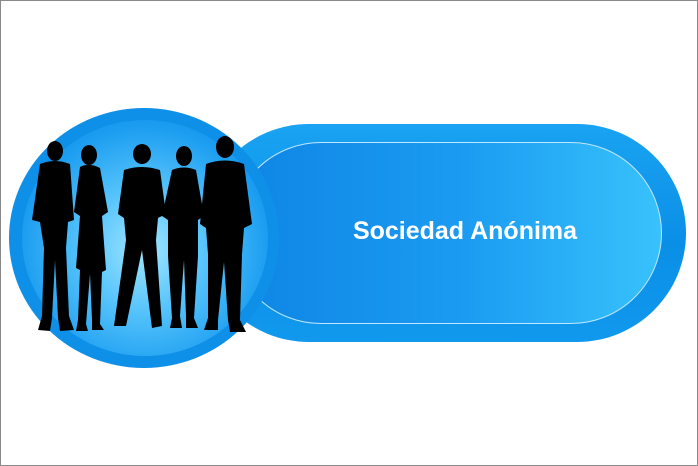 This screenshot has width=698, height=466. What do you see at coordinates (465, 231) in the screenshot?
I see `title-label: Sociedad Anónima` at bounding box center [465, 231].